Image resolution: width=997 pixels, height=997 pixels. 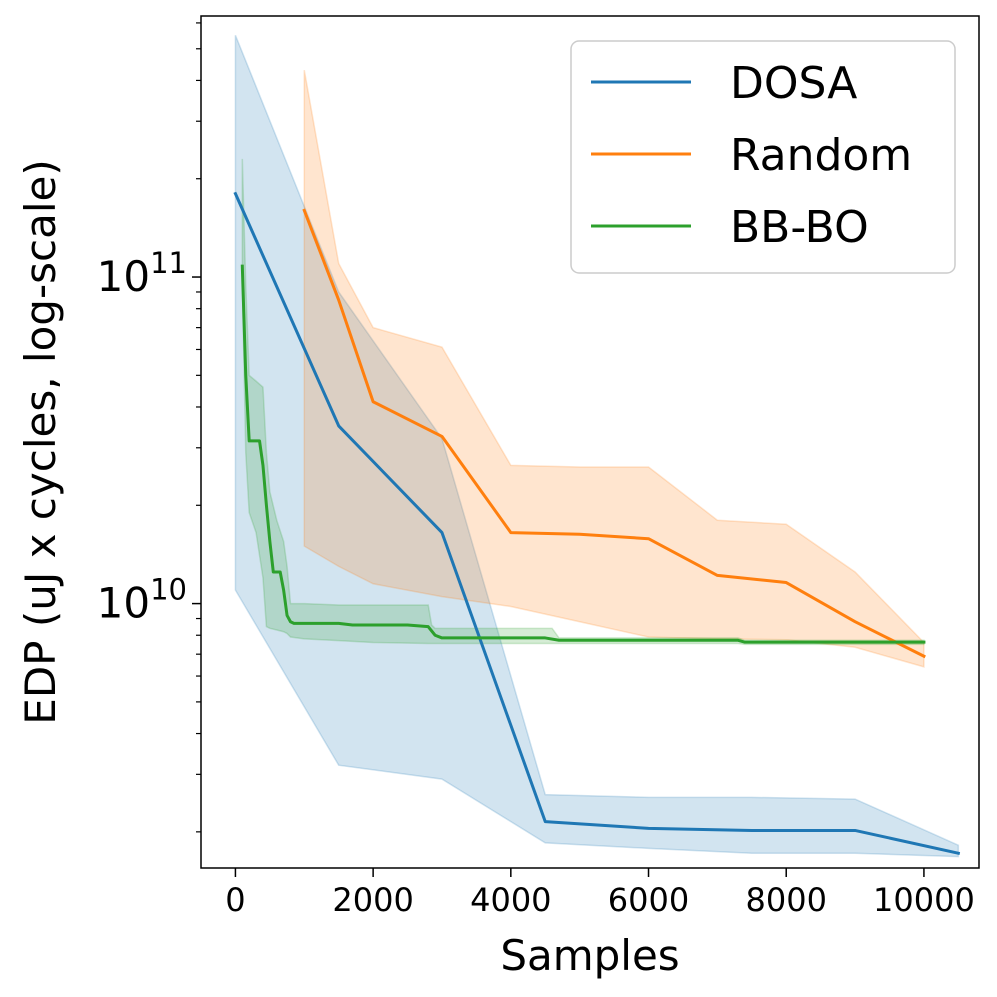 What do you see at coordinates (142, 600) in the screenshot?
I see `y-tick-label: 1010` at bounding box center [142, 600].